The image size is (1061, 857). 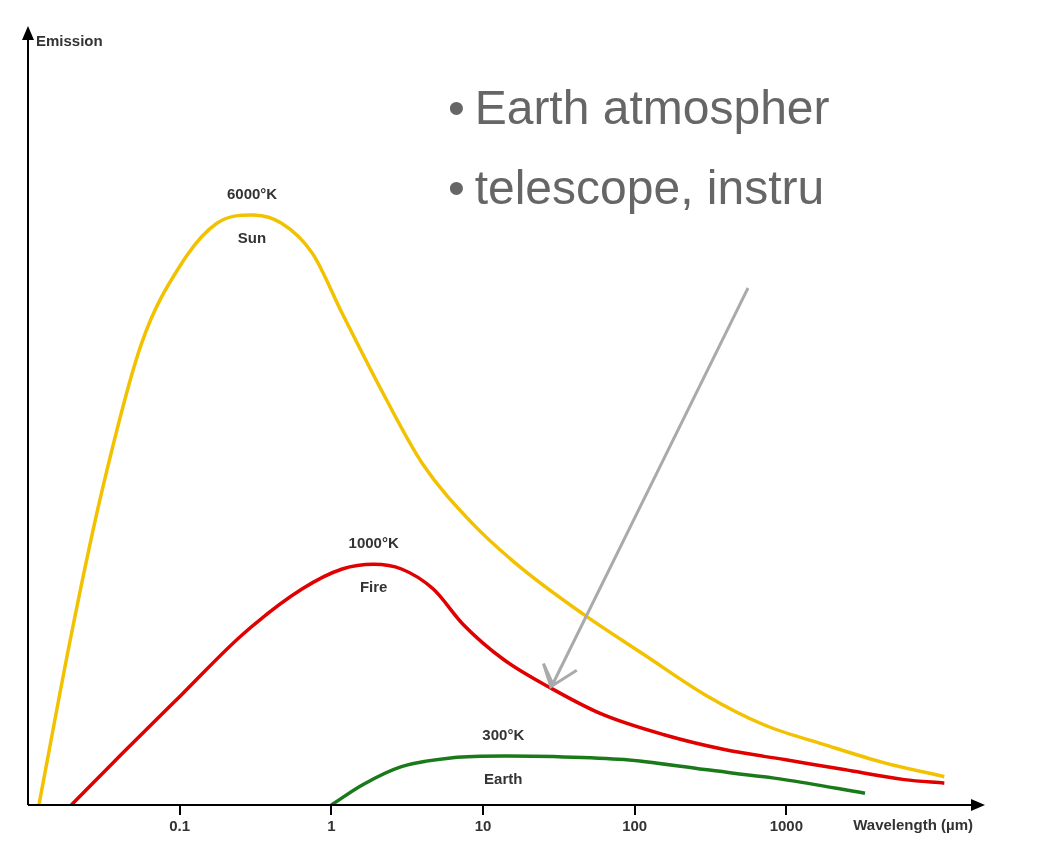 I want to click on x-axis-title: Wavelength (µm), so click(x=913, y=825).